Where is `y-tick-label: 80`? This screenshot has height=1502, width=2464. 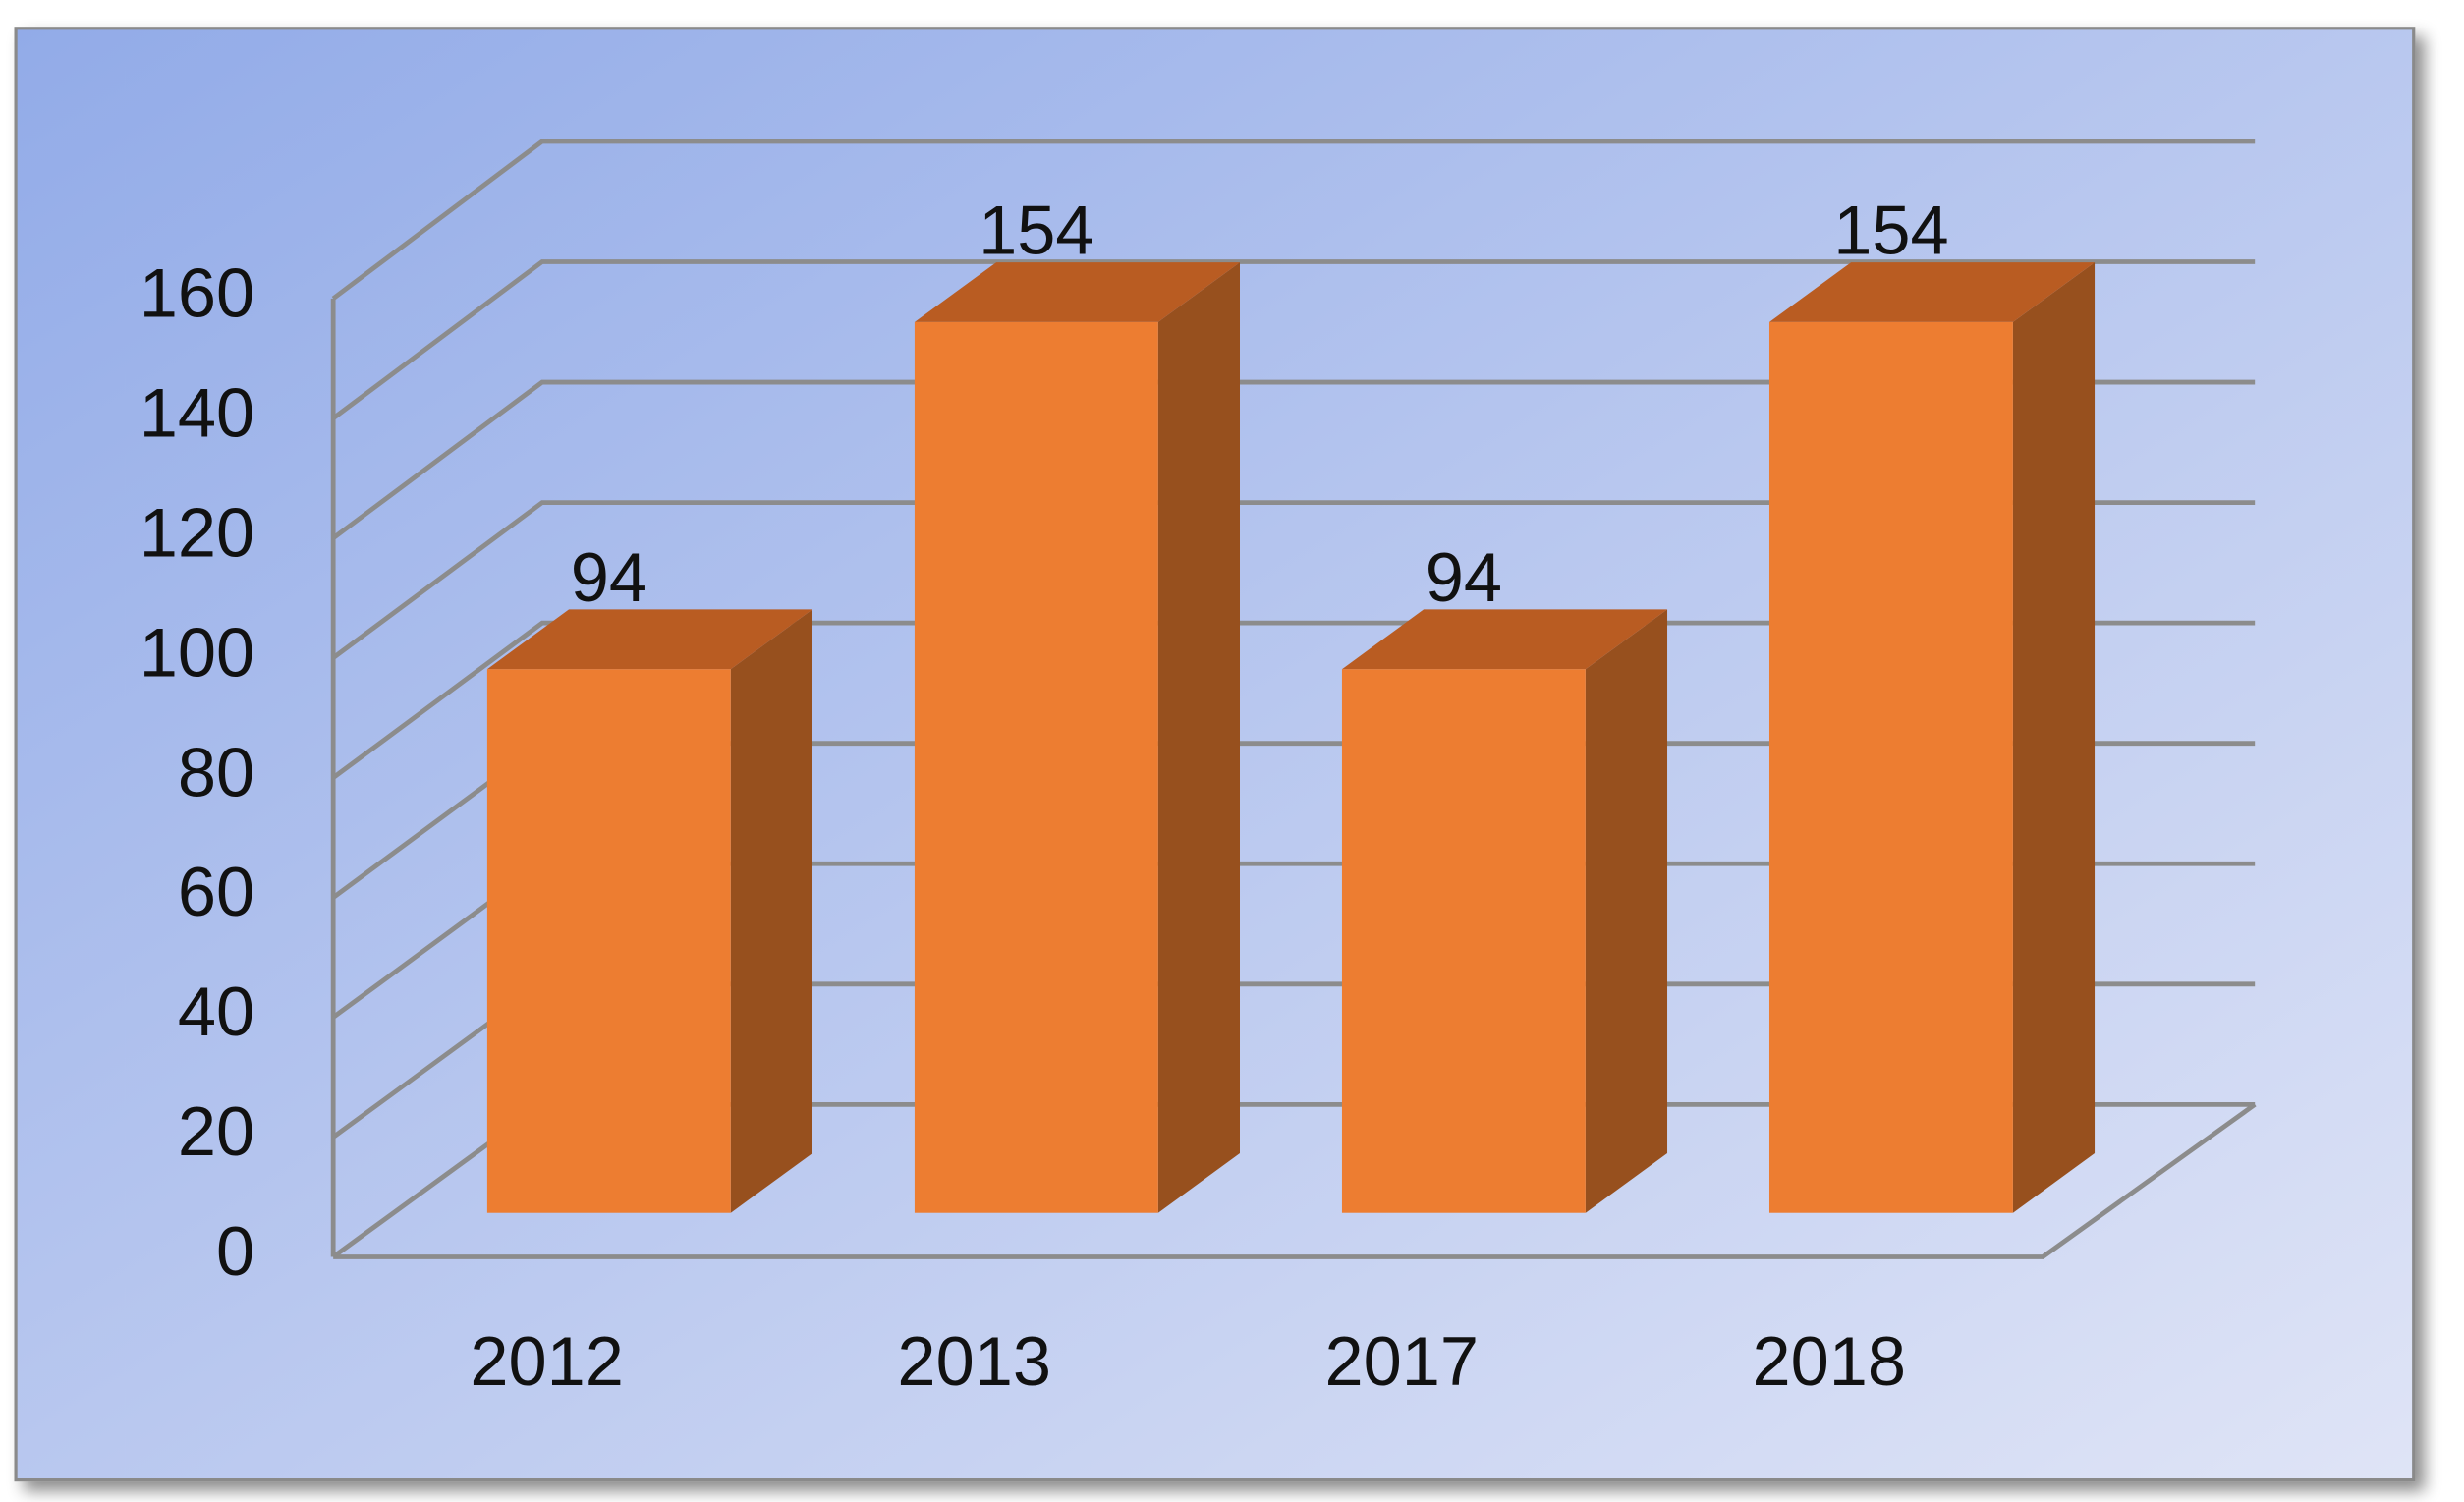
y-tick-label: 80 is located at coordinates (216, 771).